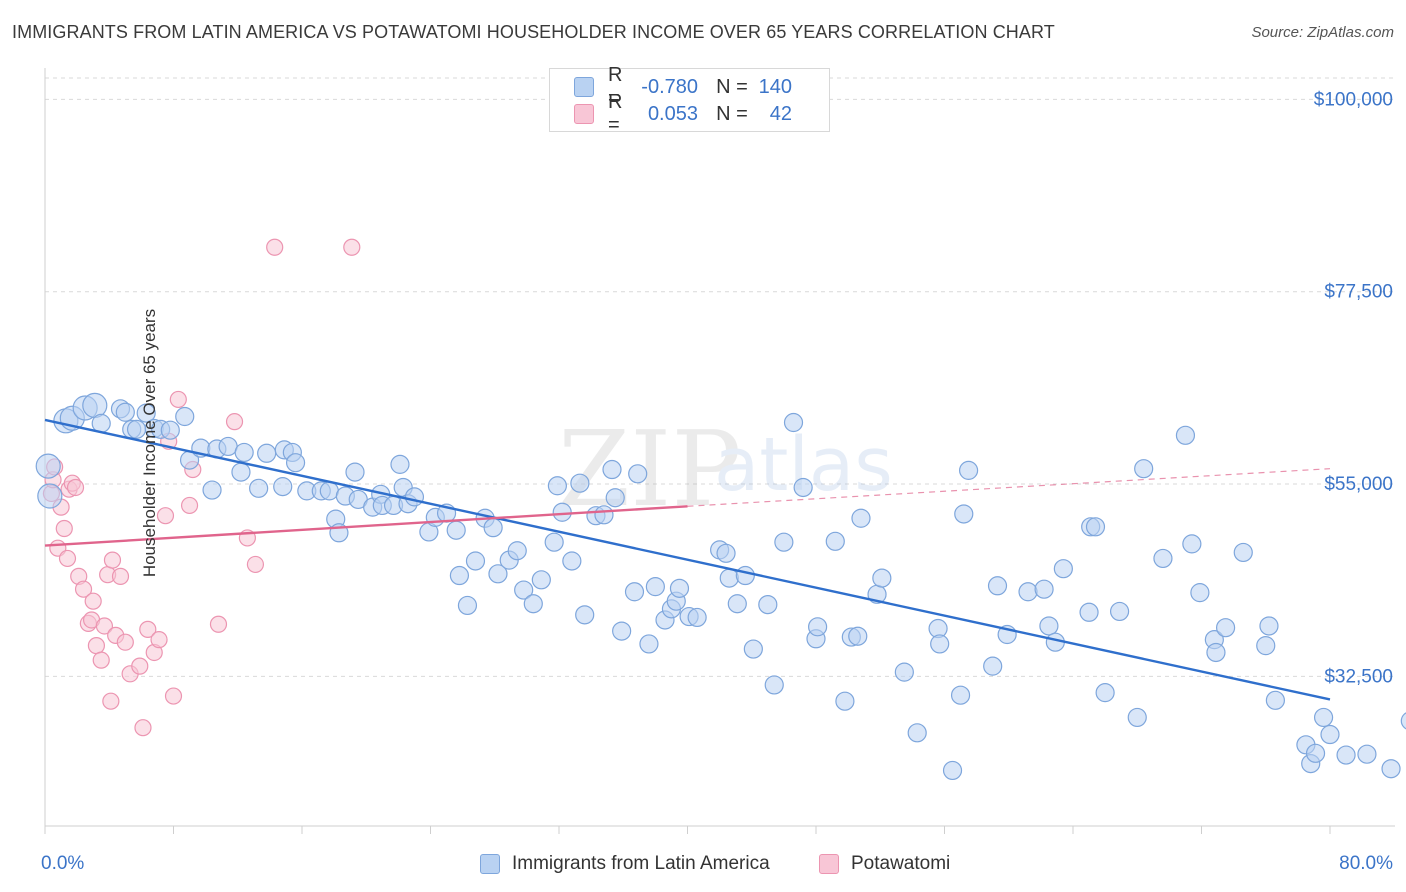 Image resolution: width=1406 pixels, height=892 pixels. I want to click on legend-item-potawatomi: Potawatomi, so click(884, 864).